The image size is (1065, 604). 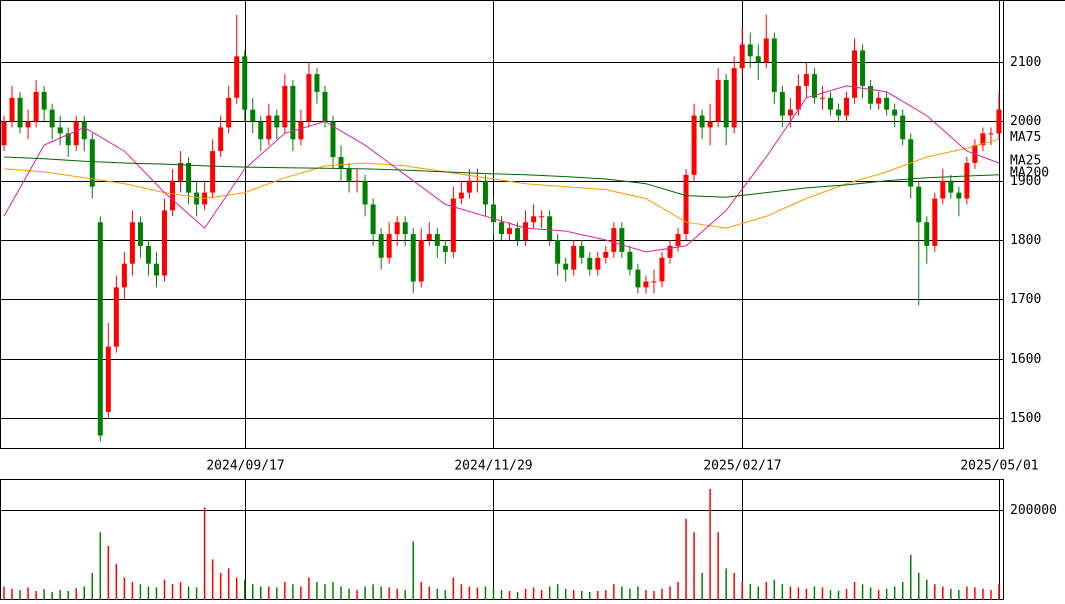 What do you see at coordinates (1025, 240) in the screenshot?
I see `y-tick-label: 1800` at bounding box center [1025, 240].